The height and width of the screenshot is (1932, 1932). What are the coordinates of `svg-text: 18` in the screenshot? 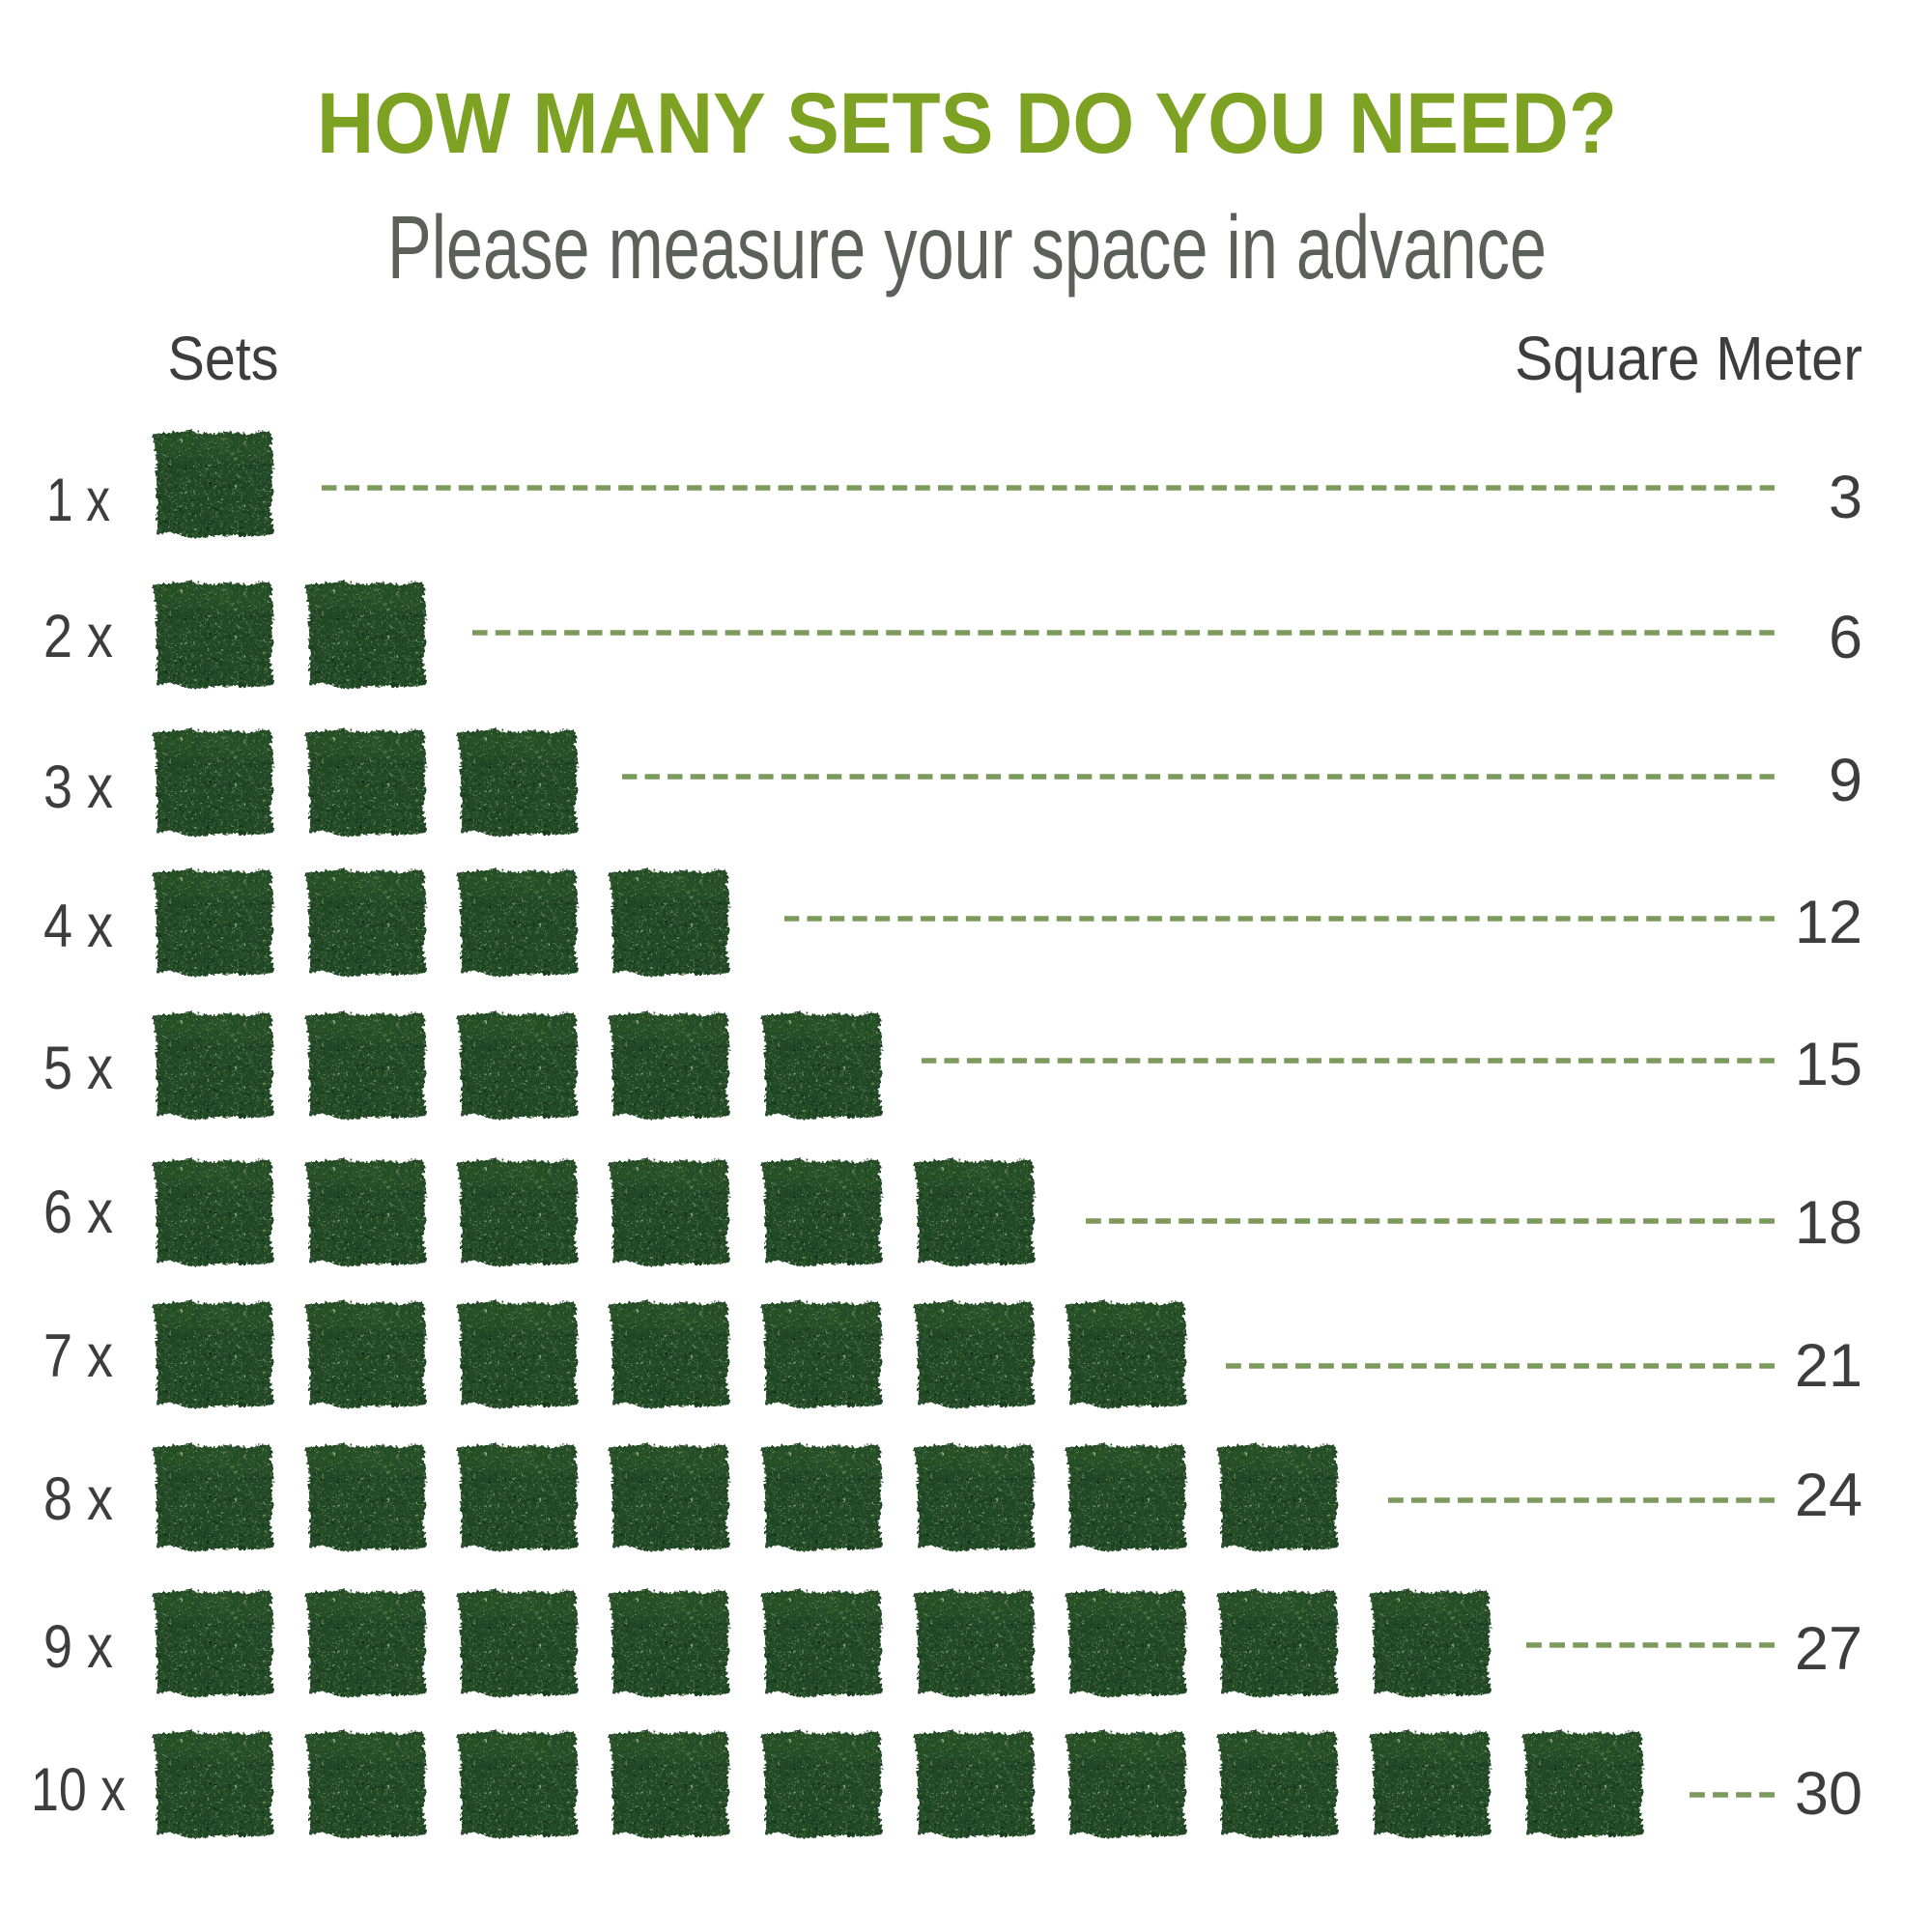 It's located at (1828, 1223).